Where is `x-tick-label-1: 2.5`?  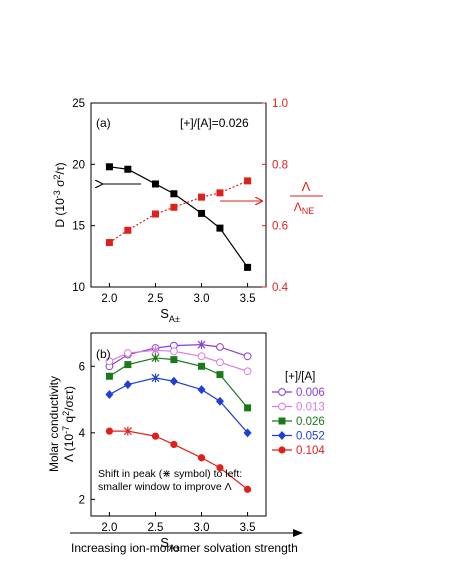 x-tick-label-1: 2.5 is located at coordinates (155, 299).